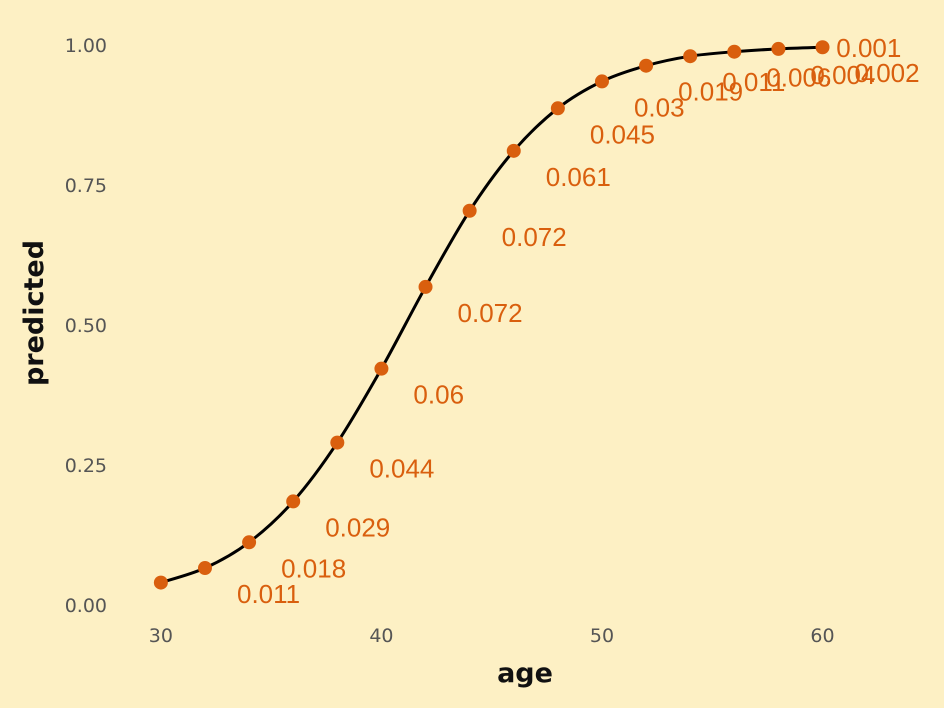 The image size is (944, 708). I want to click on y-tick-label: 0.75, so click(86, 186).